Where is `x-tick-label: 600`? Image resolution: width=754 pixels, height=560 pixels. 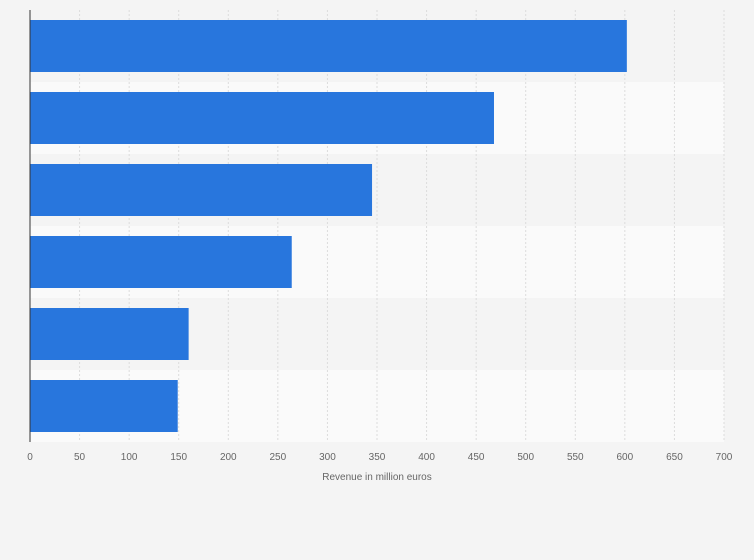
x-tick-label: 600 is located at coordinates (625, 457).